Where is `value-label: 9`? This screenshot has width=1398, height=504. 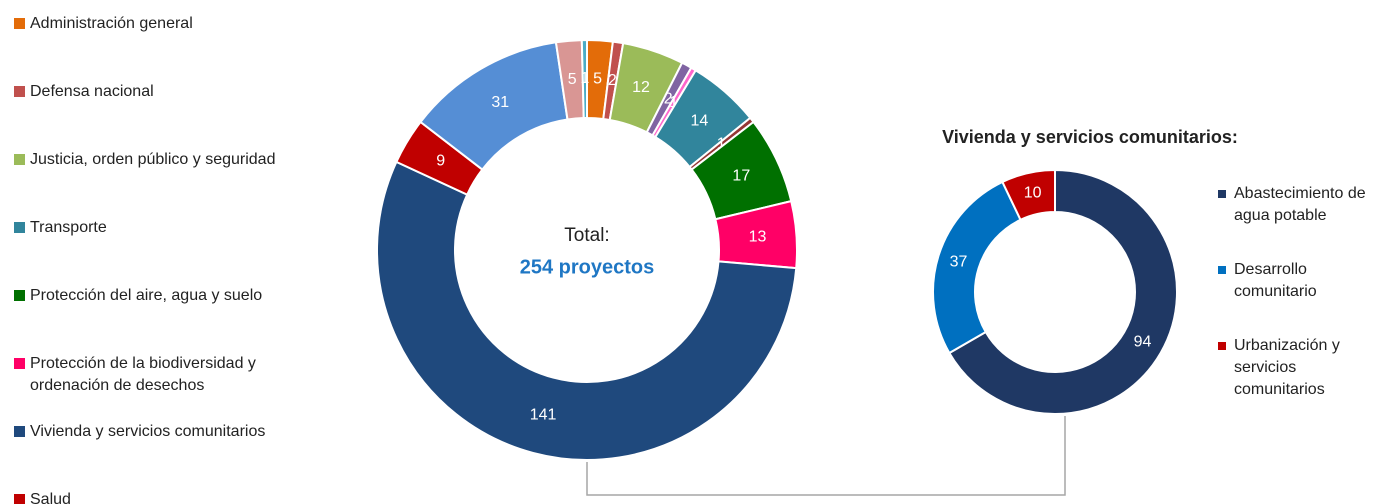 value-label: 9 is located at coordinates (440, 161).